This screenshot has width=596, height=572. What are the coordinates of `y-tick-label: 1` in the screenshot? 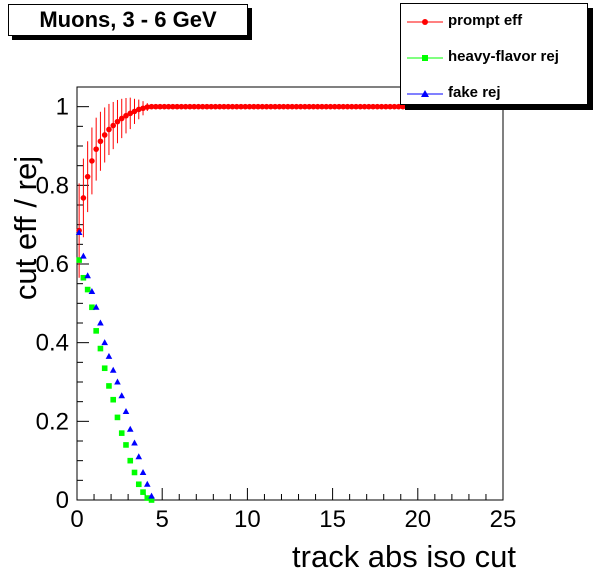 It's located at (62, 107).